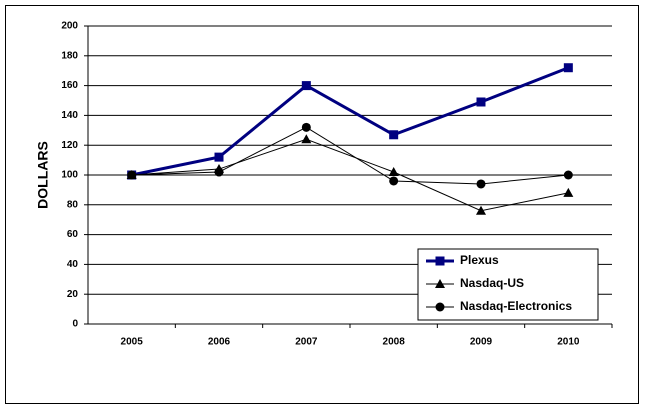 The image size is (645, 410). I want to click on legend-label: Plexus, so click(479, 260).